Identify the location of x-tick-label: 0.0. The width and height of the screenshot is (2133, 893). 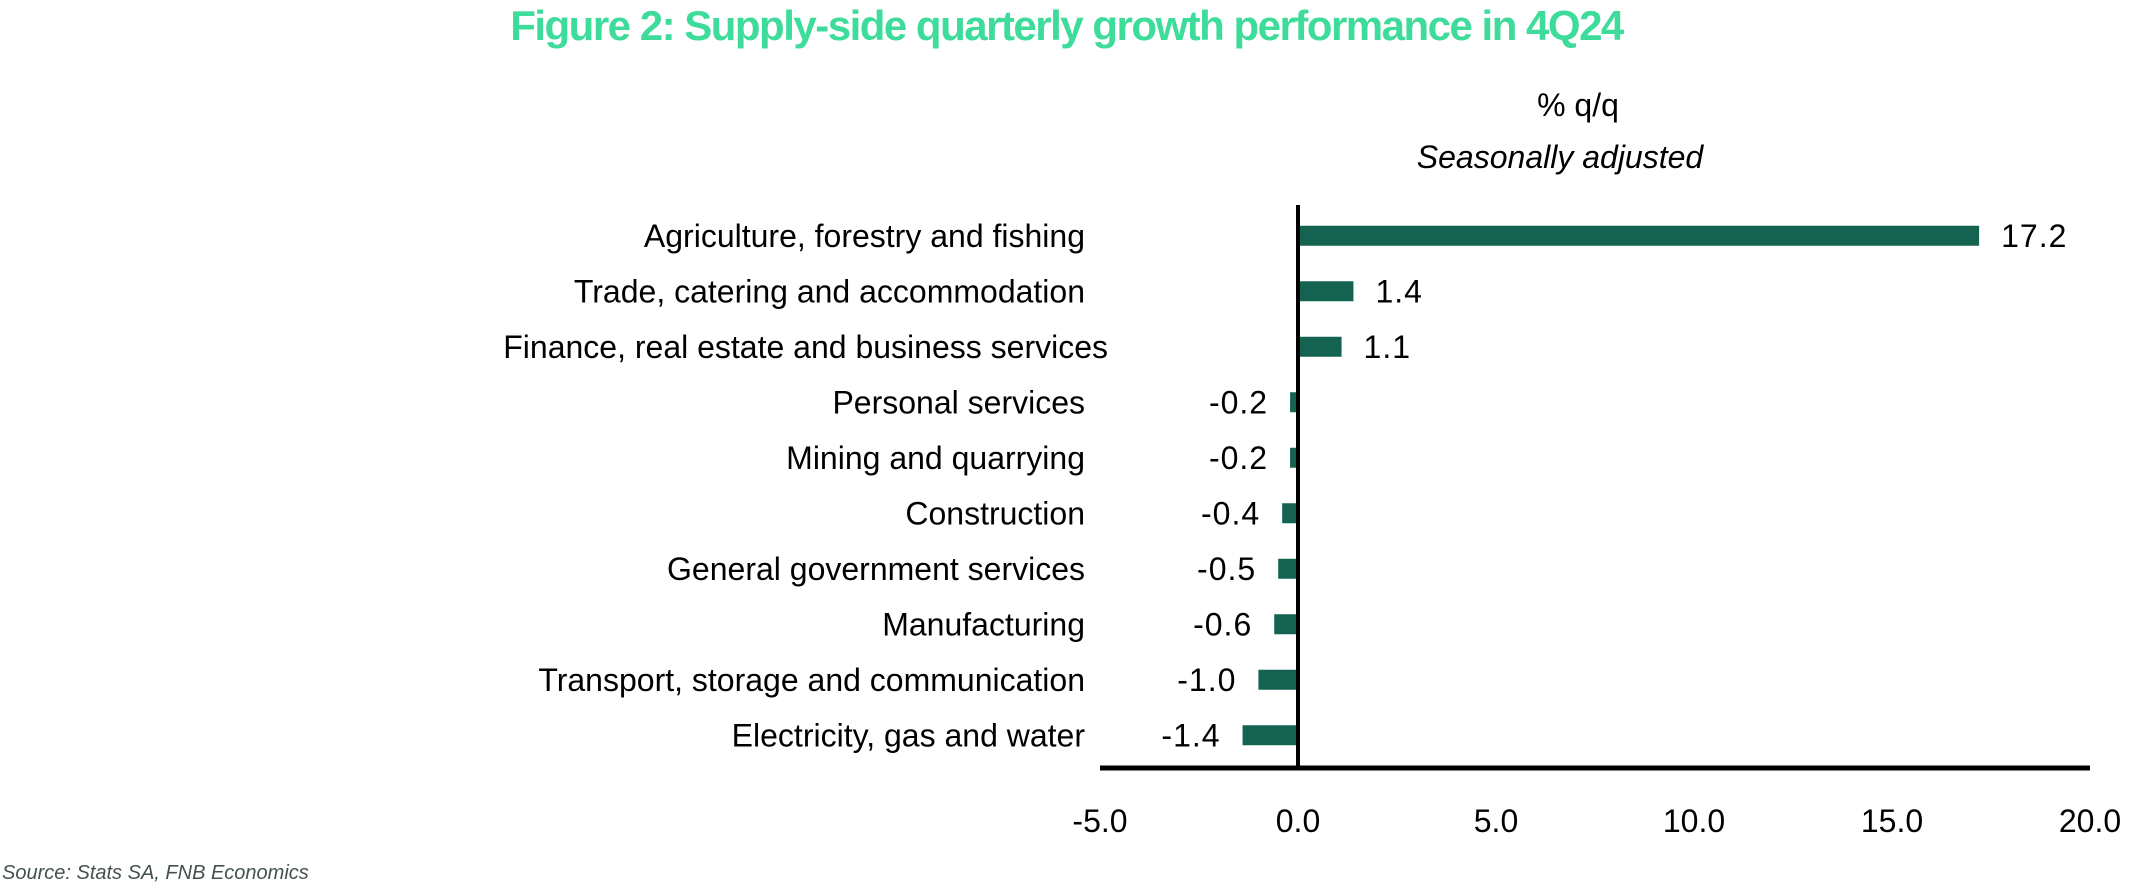
(1298, 821).